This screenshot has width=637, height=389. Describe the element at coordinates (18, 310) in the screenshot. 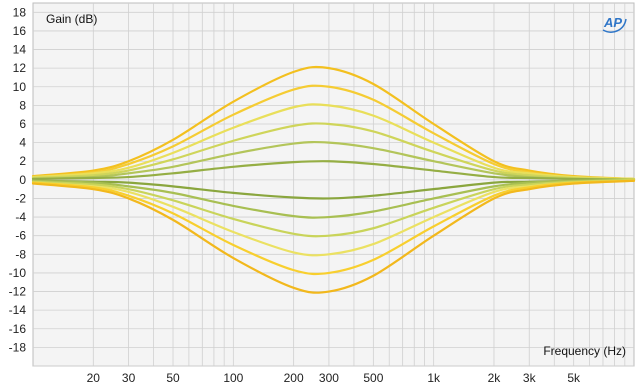

I see `y-tick-label: -14` at that location.